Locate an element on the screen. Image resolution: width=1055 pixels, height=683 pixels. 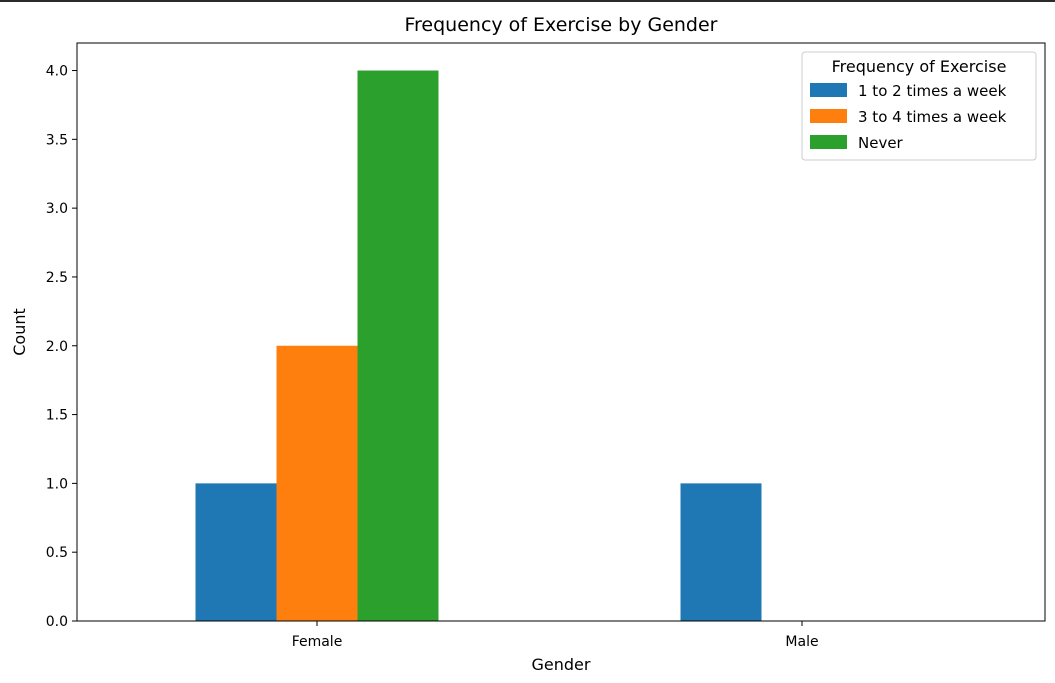
y-axis: 0.0 0.5 1.0 1.5 2.0 2.5 3.0 3.5 4.0 is located at coordinates (61, 347).